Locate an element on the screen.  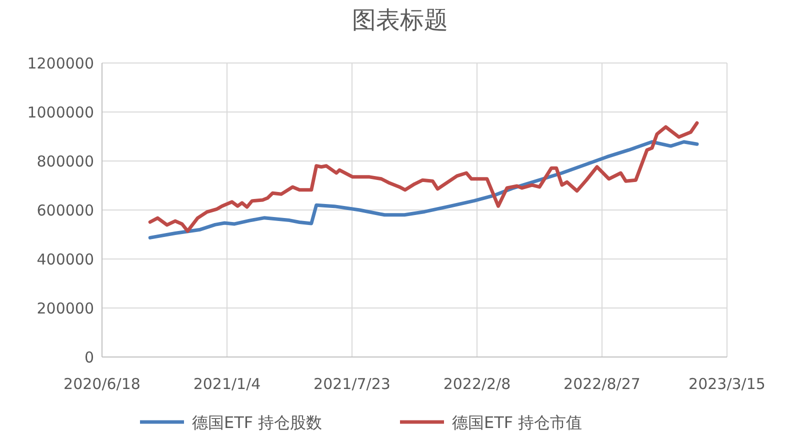
x-tick-label: 2023/3/15 is located at coordinates (727, 384).